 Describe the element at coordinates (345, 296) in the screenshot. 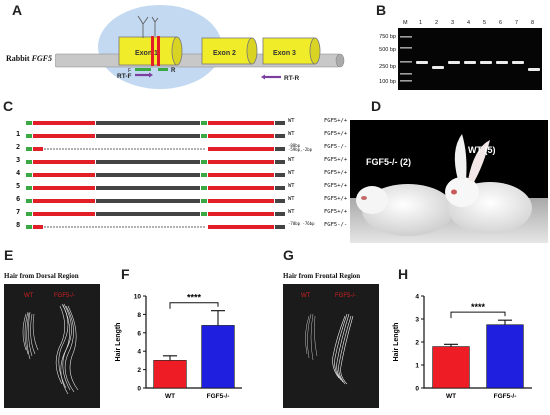

I see `frontal-tag-ko: FGF5-/-` at that location.